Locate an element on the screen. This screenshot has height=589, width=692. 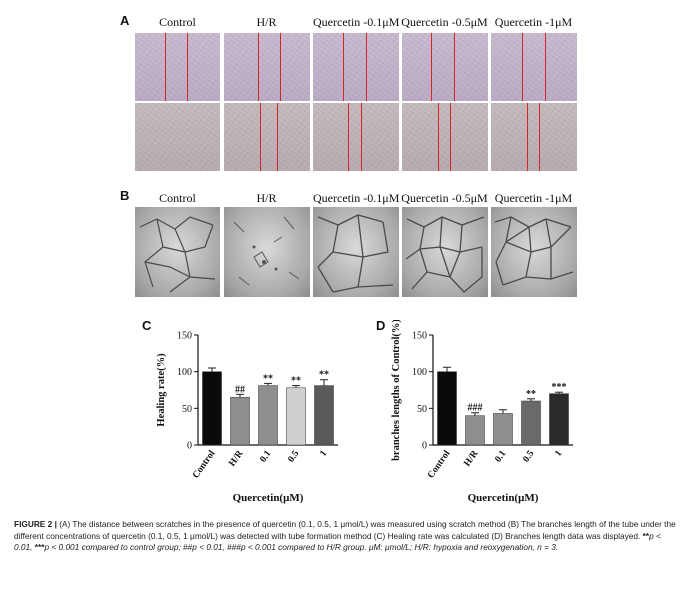
chart-d-y-tick-label-3: 150 is located at coordinates (419, 336).